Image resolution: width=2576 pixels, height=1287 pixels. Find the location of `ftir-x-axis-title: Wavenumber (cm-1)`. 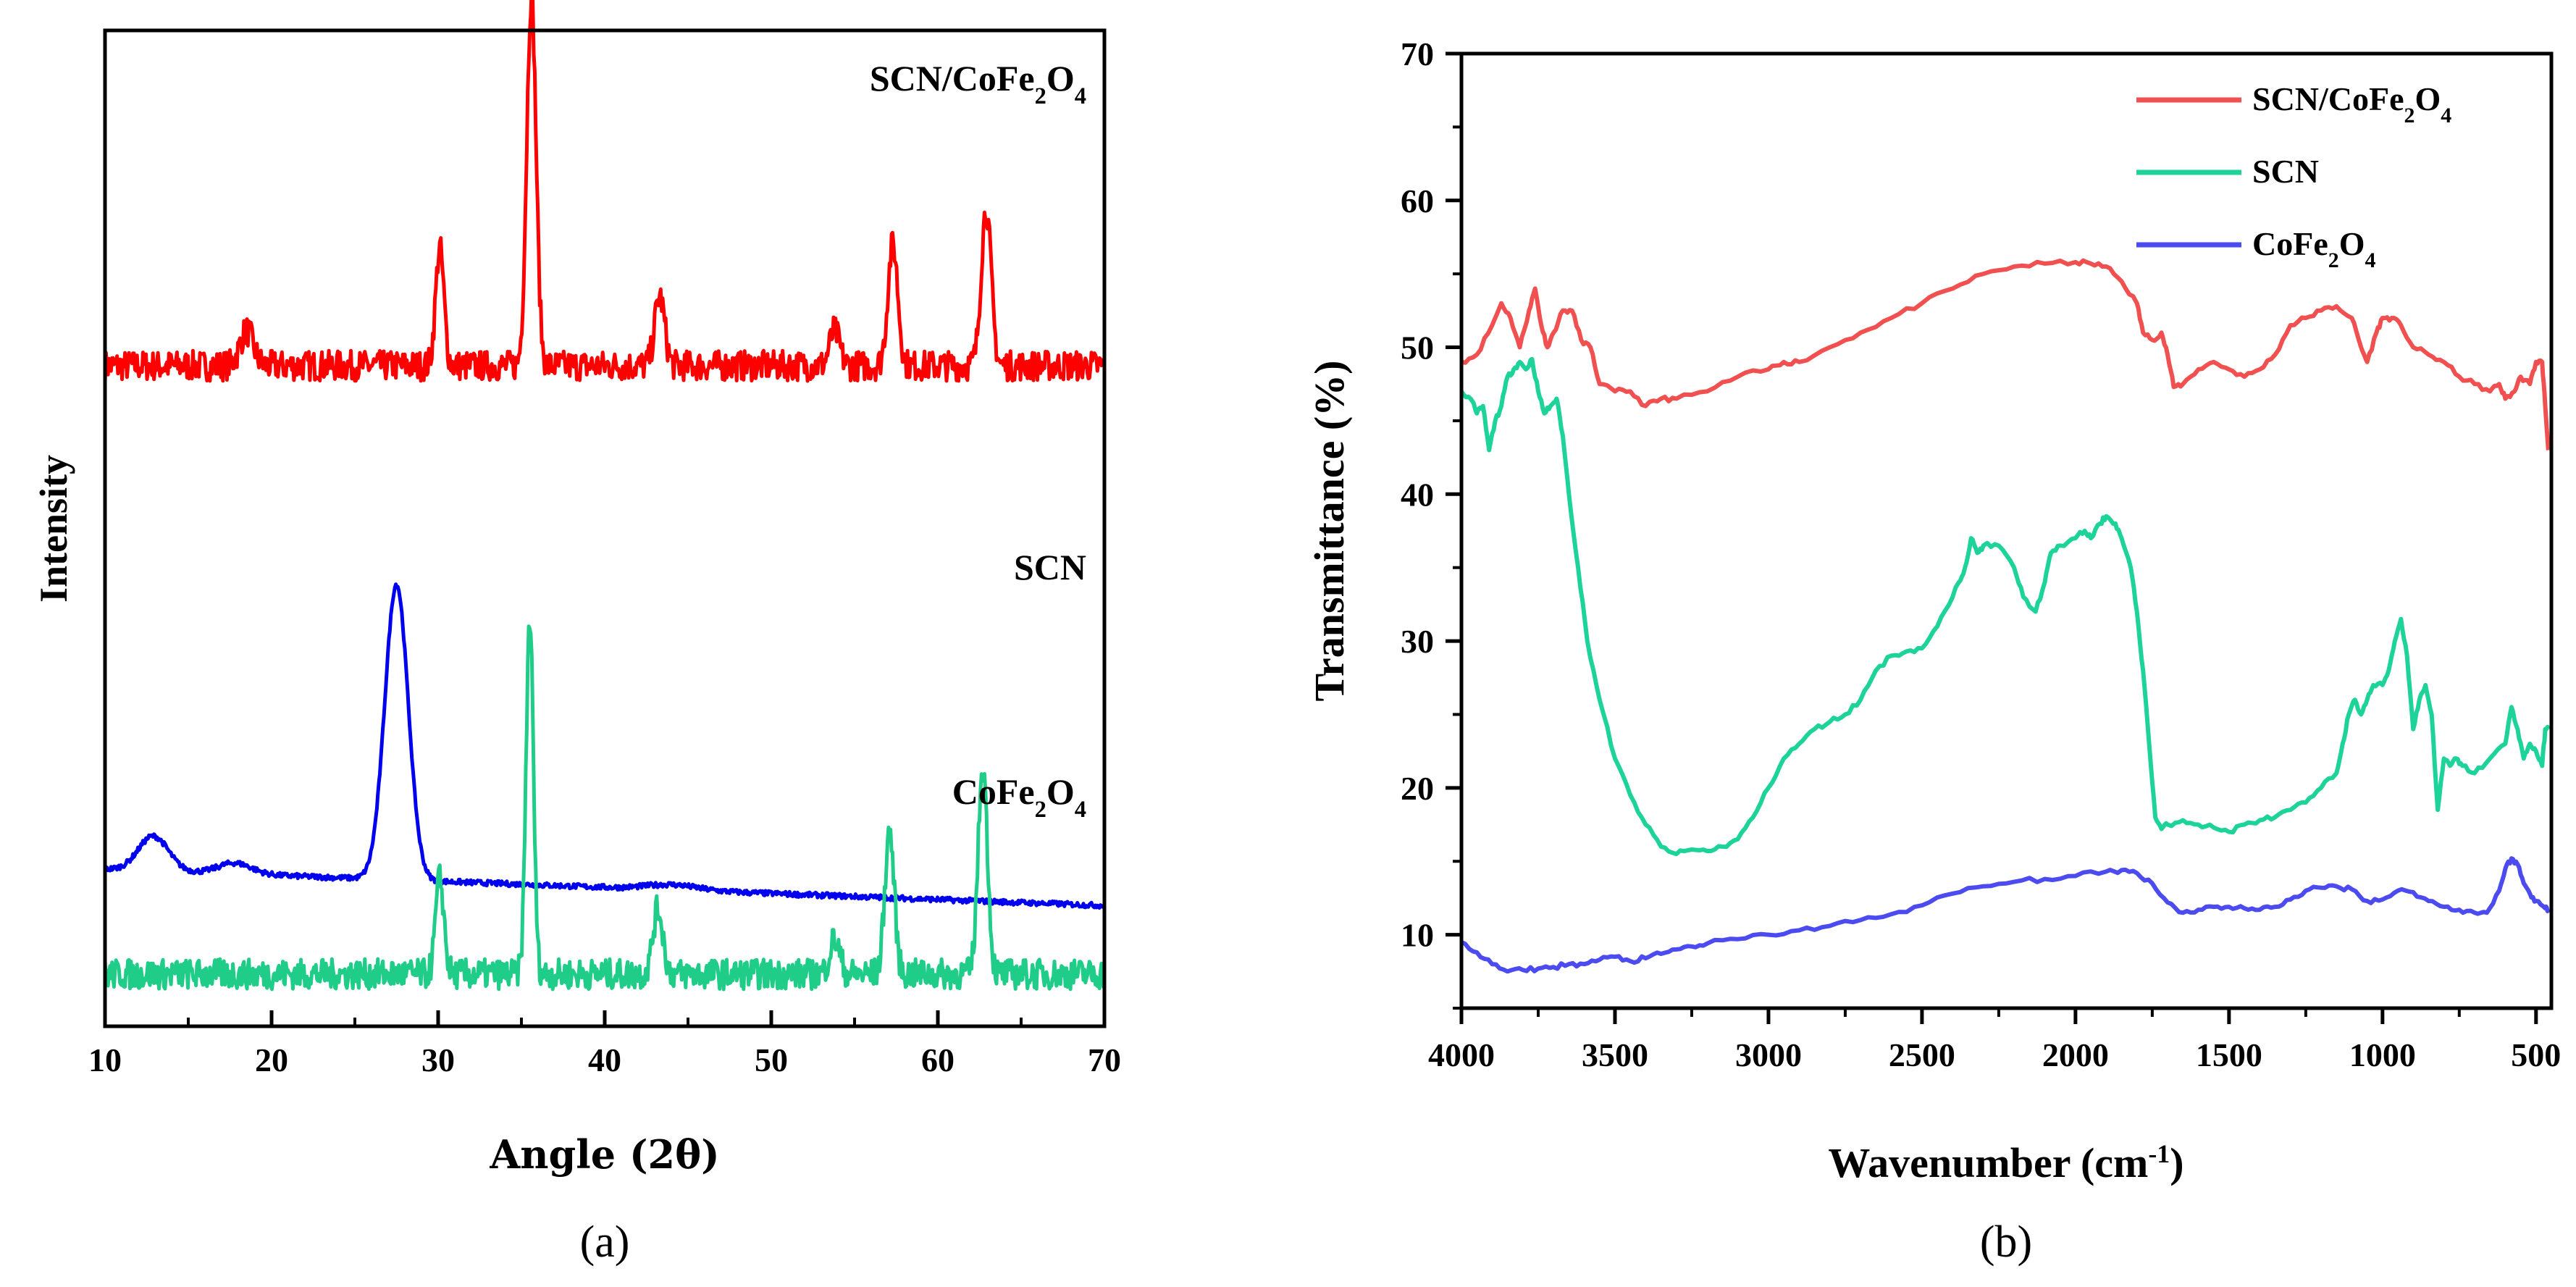

ftir-x-axis-title: Wavenumber (cm-1) is located at coordinates (2005, 1162).